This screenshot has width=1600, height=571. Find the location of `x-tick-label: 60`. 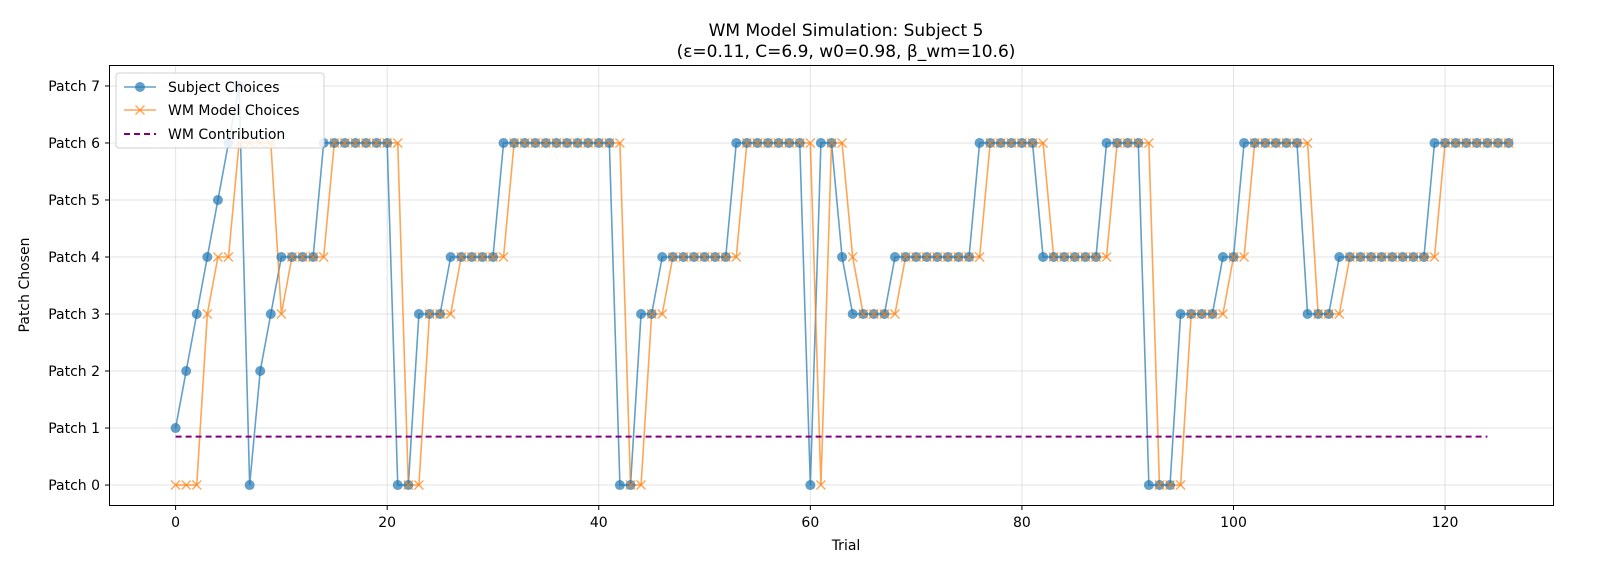

x-tick-label: 60 is located at coordinates (810, 523).